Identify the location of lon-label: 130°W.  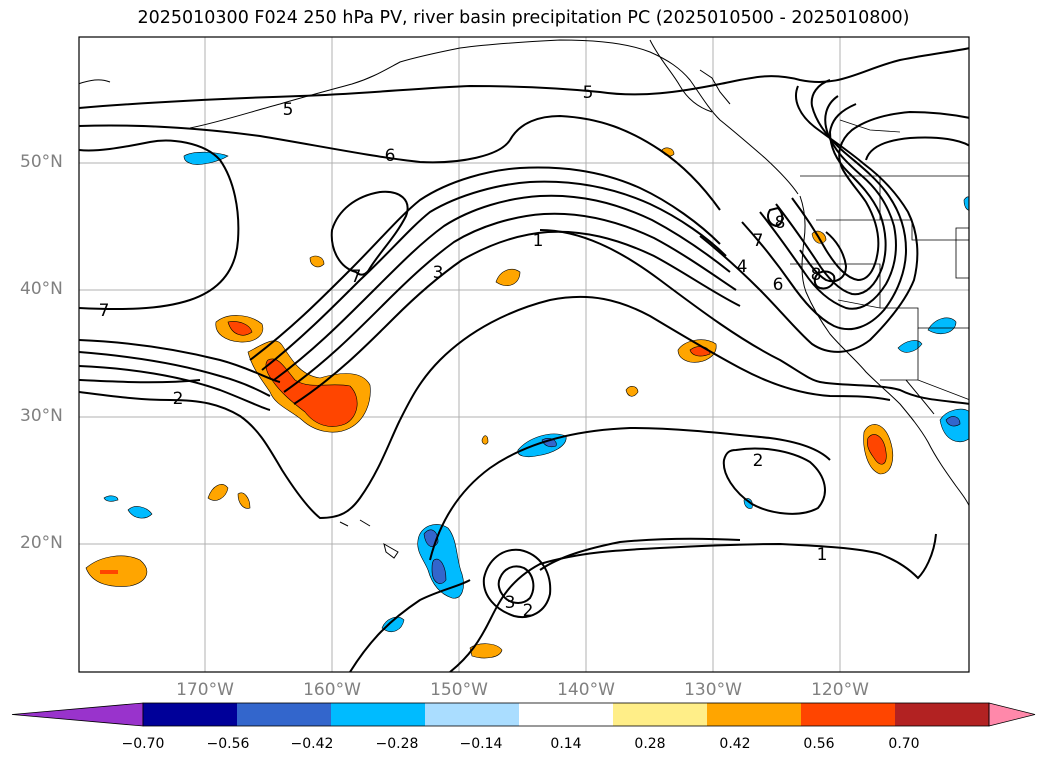
(713, 690).